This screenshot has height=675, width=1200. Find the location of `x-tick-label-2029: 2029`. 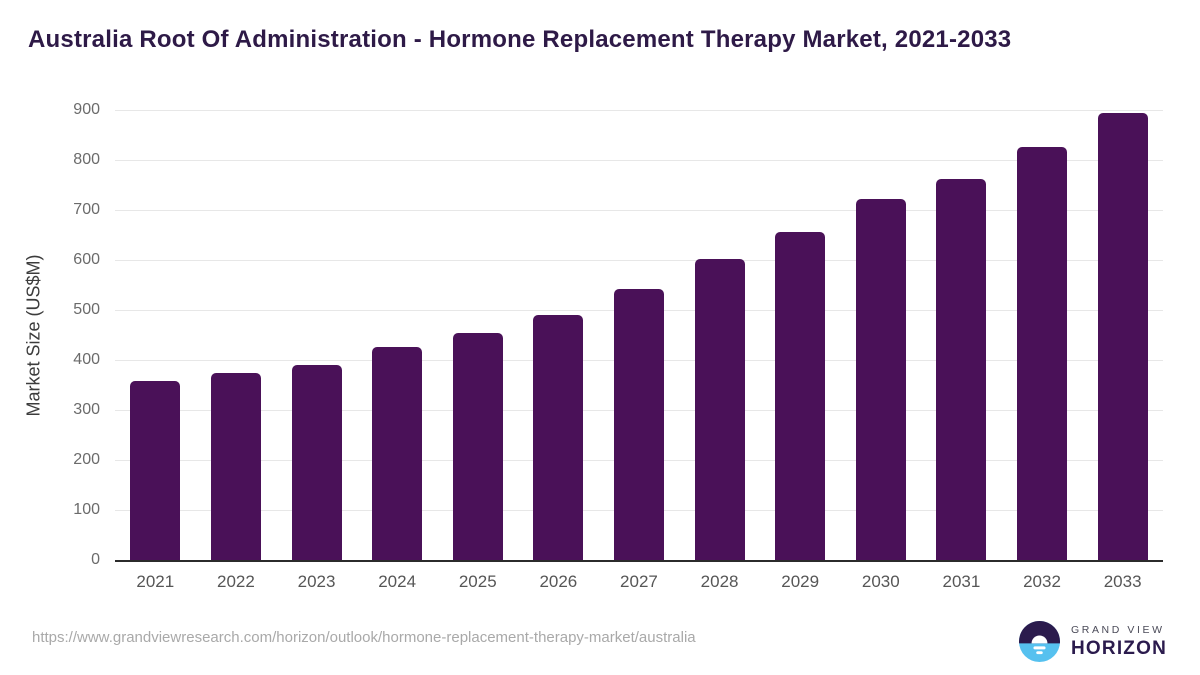

x-tick-label-2029: 2029 is located at coordinates (800, 581).